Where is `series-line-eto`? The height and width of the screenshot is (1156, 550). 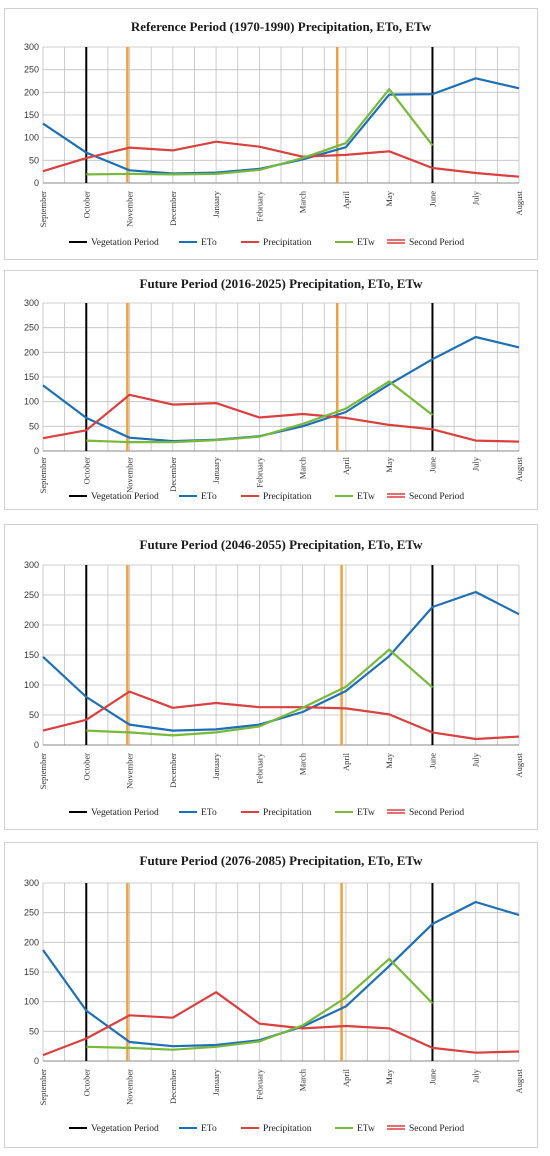 series-line-eto is located at coordinates (281, 661).